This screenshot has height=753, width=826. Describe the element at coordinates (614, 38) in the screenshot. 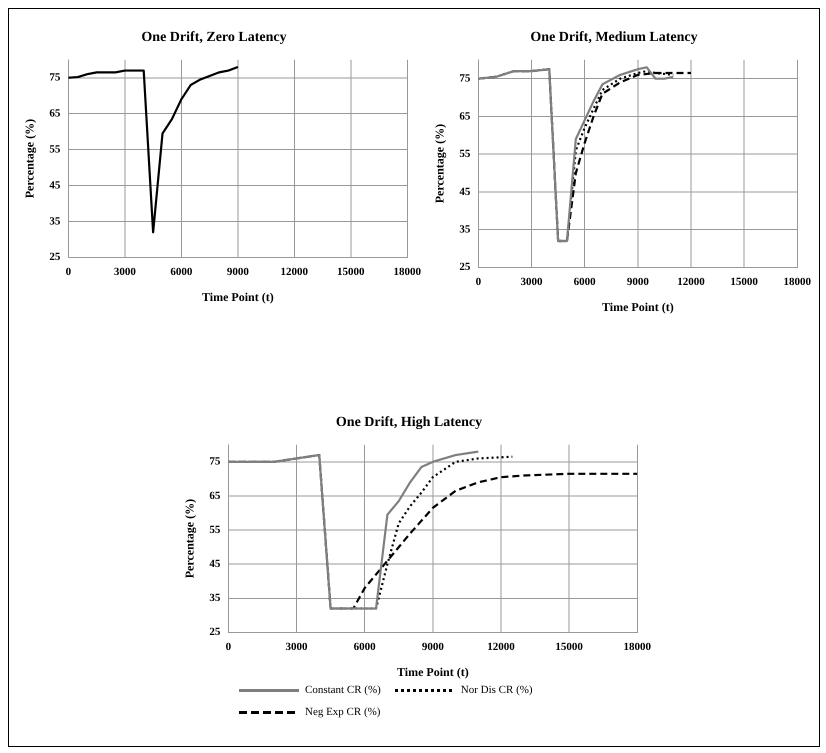

I see `chart-title: One Drift, Medium Latency` at that location.